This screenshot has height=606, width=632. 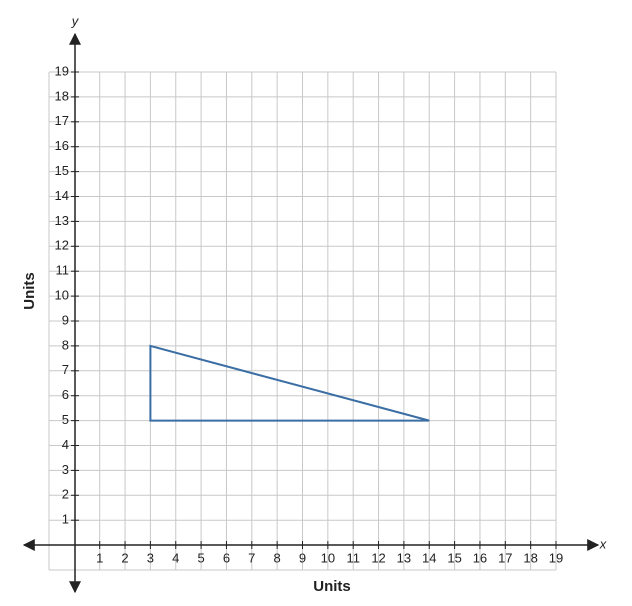 I want to click on y-tick-label: 15, so click(x=62, y=170).